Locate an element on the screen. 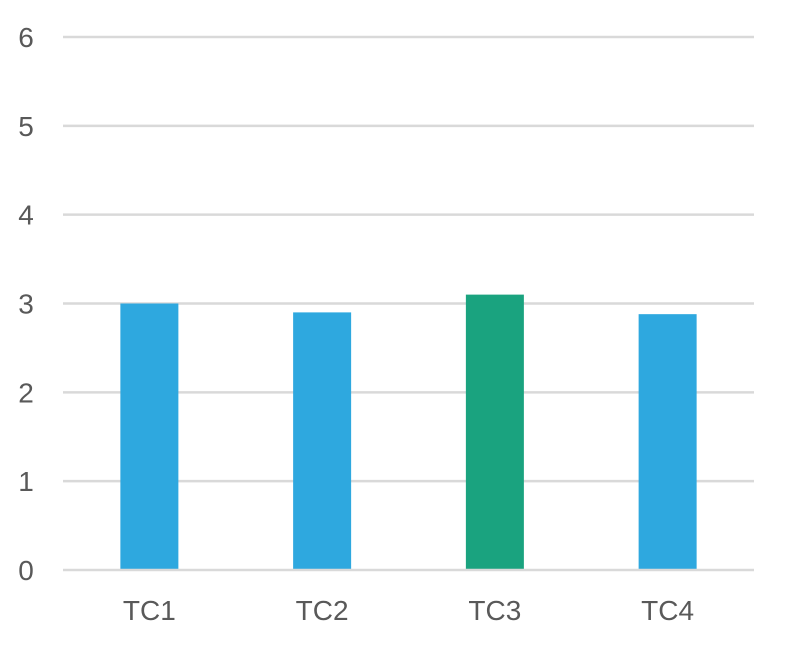  y-axis-tick-labels: 0 1 2 3 4 5 6 is located at coordinates (26, 304).